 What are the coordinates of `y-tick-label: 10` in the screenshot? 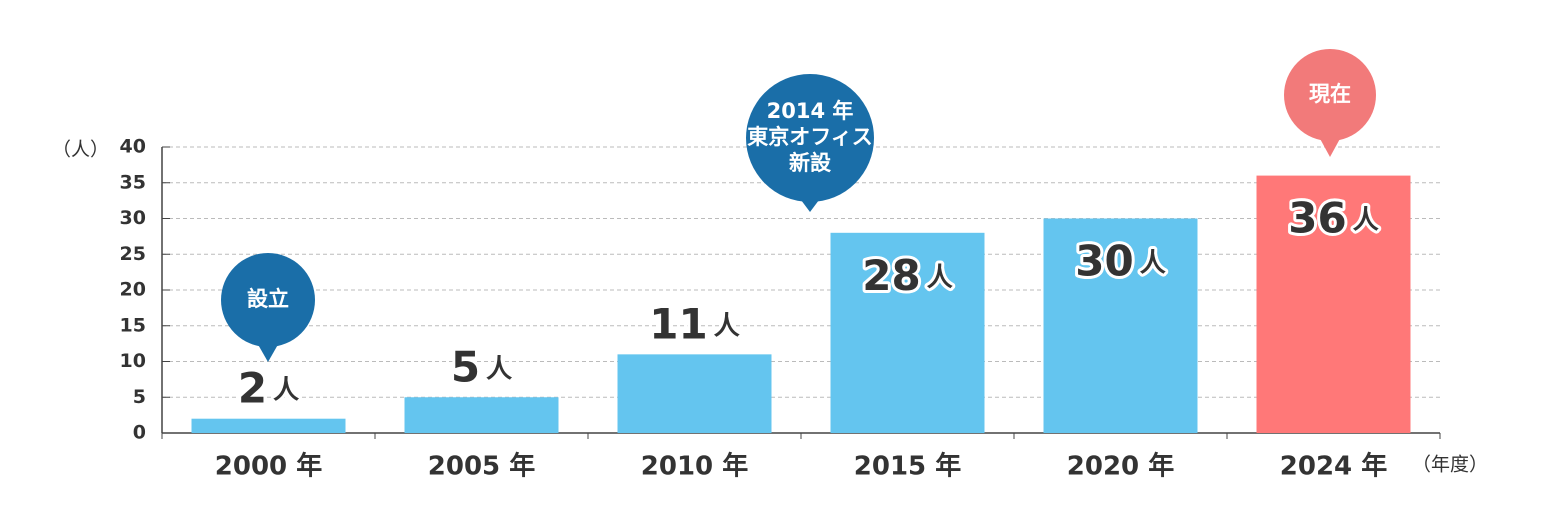 It's located at (133, 361).